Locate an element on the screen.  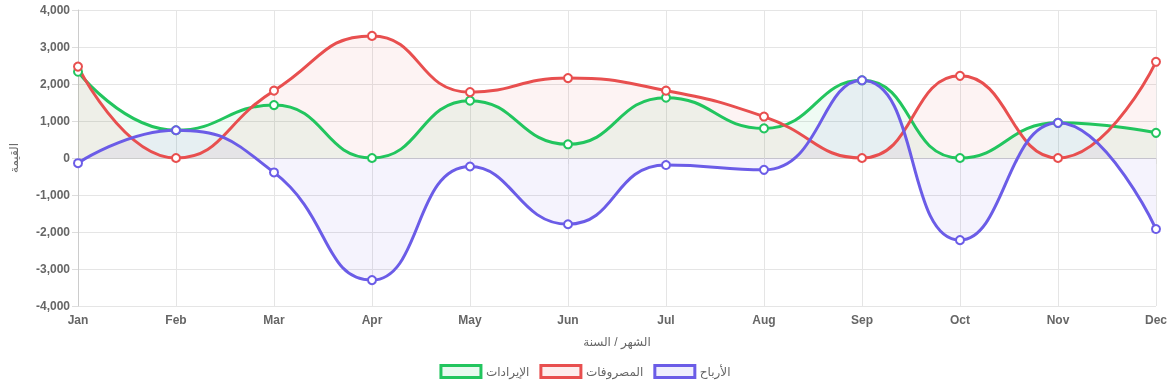
y-tick-label: 3,000 is located at coordinates (55, 47).